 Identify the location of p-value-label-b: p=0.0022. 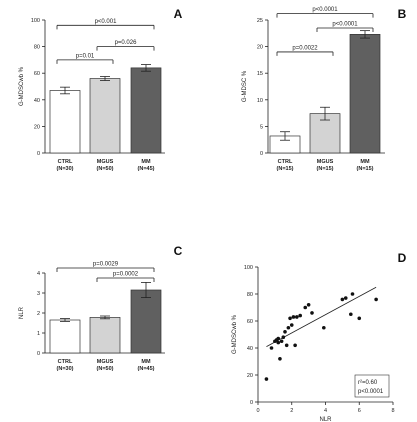
(305, 48).